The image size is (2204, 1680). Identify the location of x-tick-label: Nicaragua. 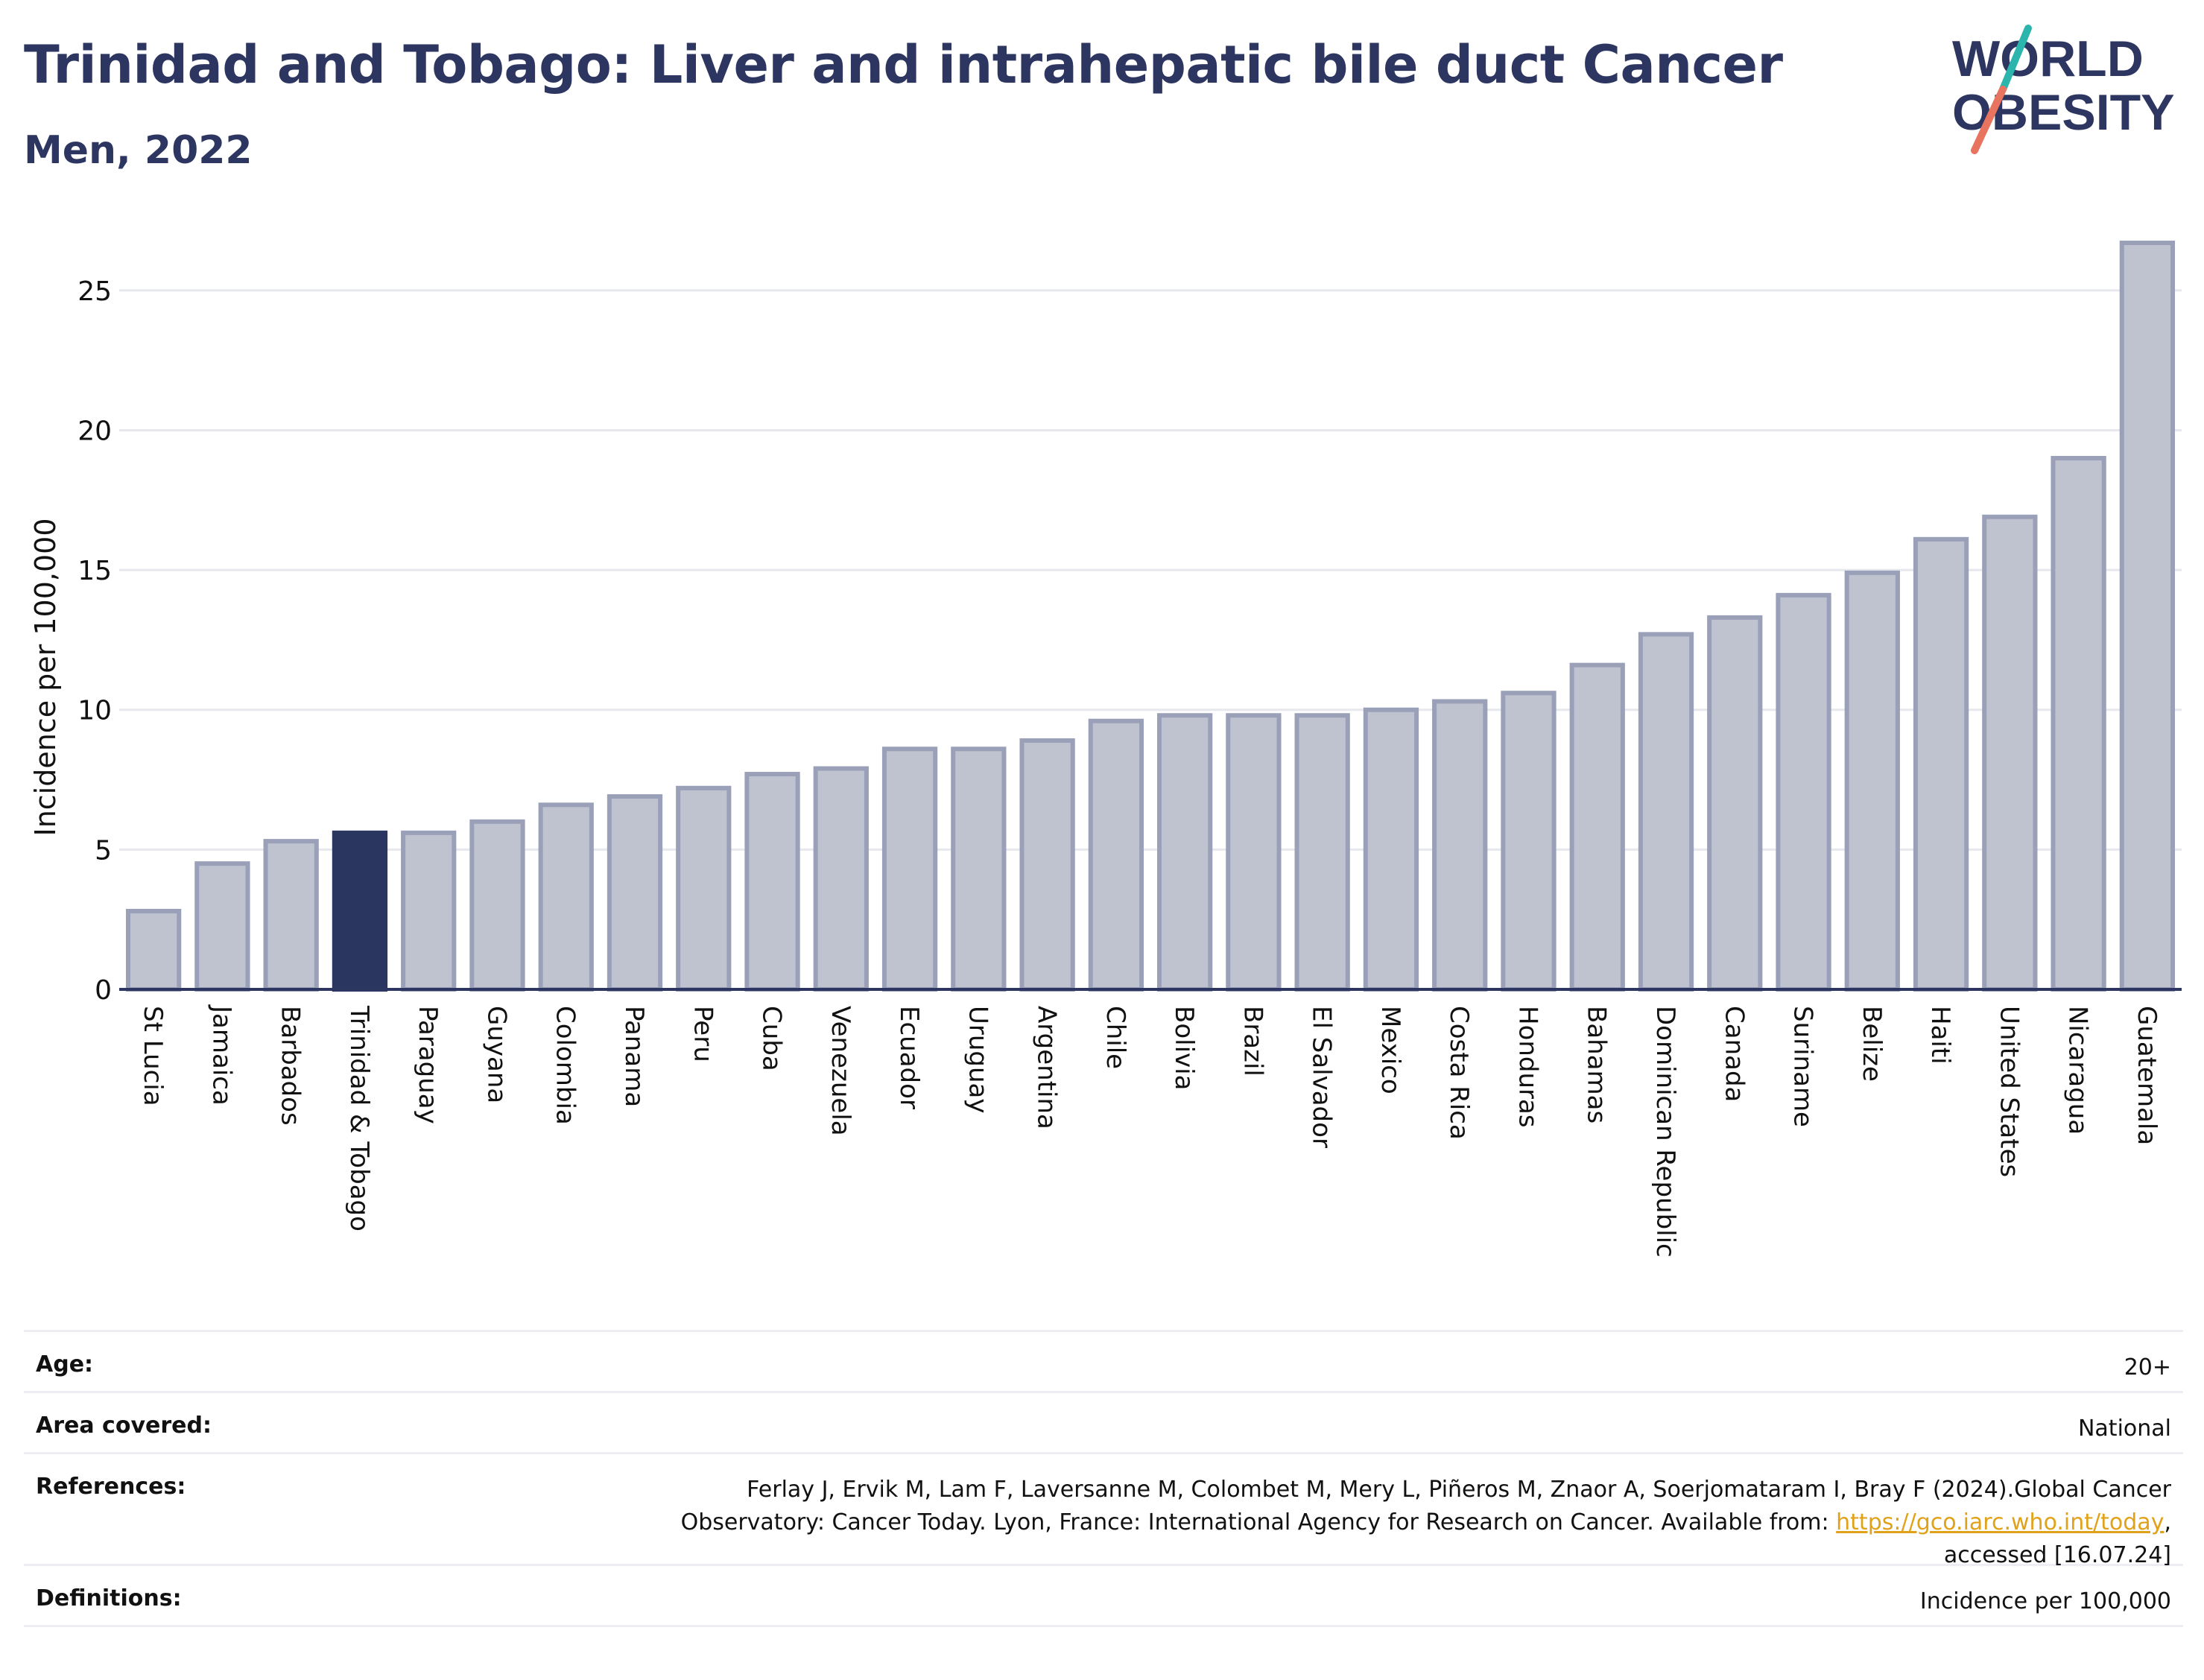
(2078, 1070).